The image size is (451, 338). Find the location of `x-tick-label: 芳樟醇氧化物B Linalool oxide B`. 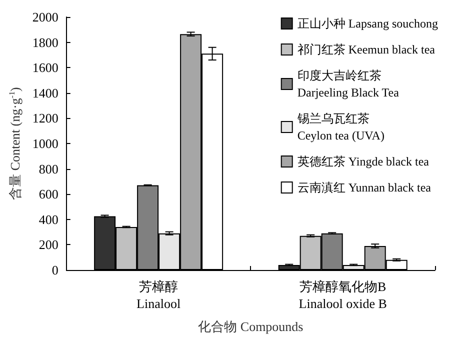

x-tick-label: 芳樟醇氧化物B Linalool oxide B is located at coordinates (343, 295).